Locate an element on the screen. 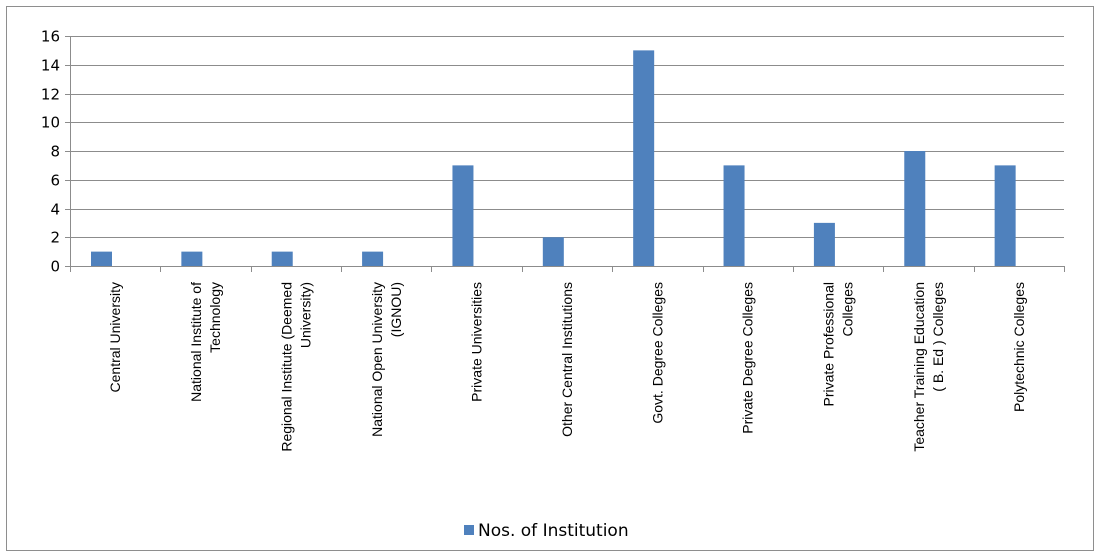  x-category-label-line: Other Central Institutions is located at coordinates (567, 359).